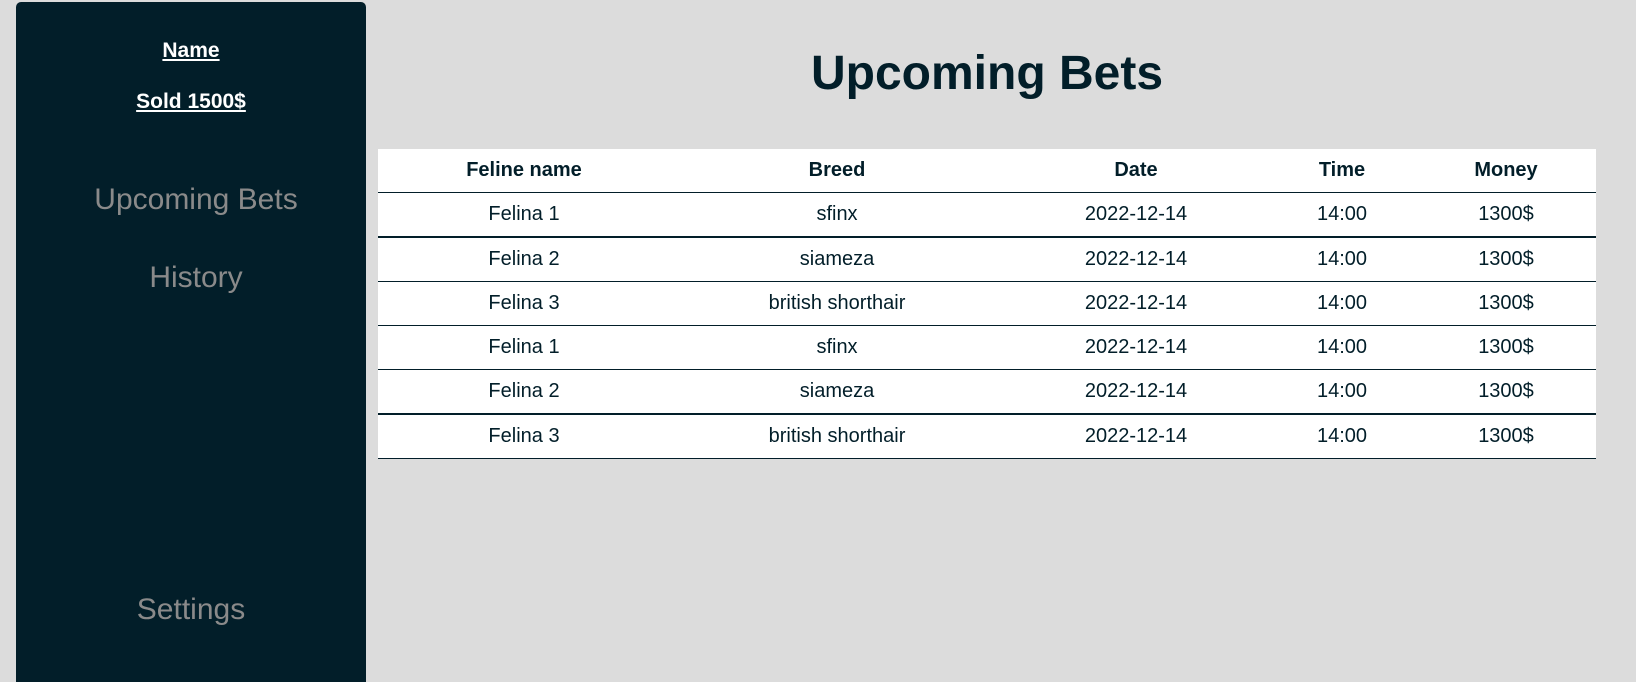 The width and height of the screenshot is (1636, 682). Describe the element at coordinates (837, 171) in the screenshot. I see `column-header-breed: Breed` at that location.